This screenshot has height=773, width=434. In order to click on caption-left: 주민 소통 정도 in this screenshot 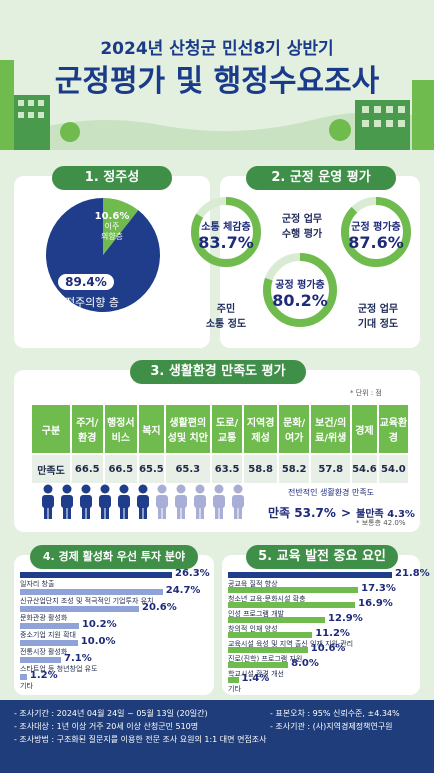, I will do `click(226, 315)`.